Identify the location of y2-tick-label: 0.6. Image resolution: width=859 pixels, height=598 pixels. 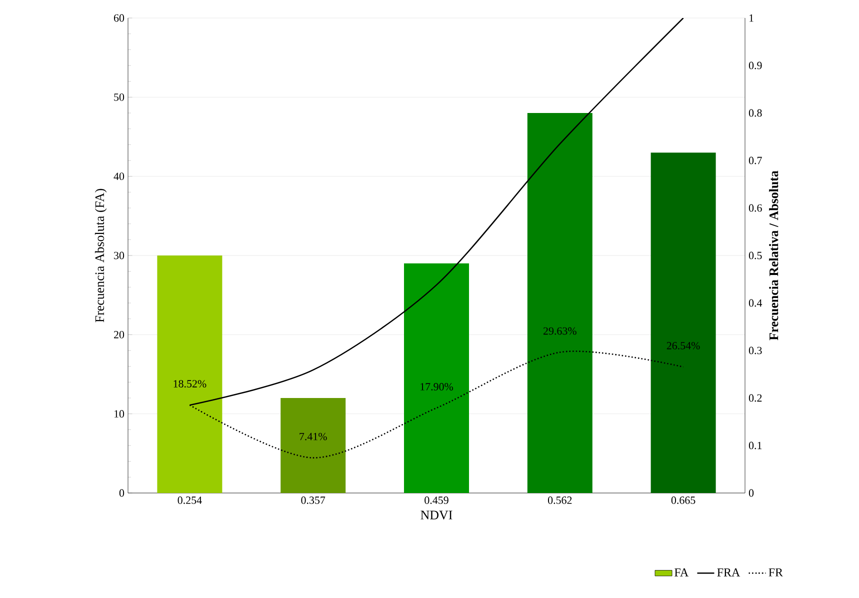
(755, 208).